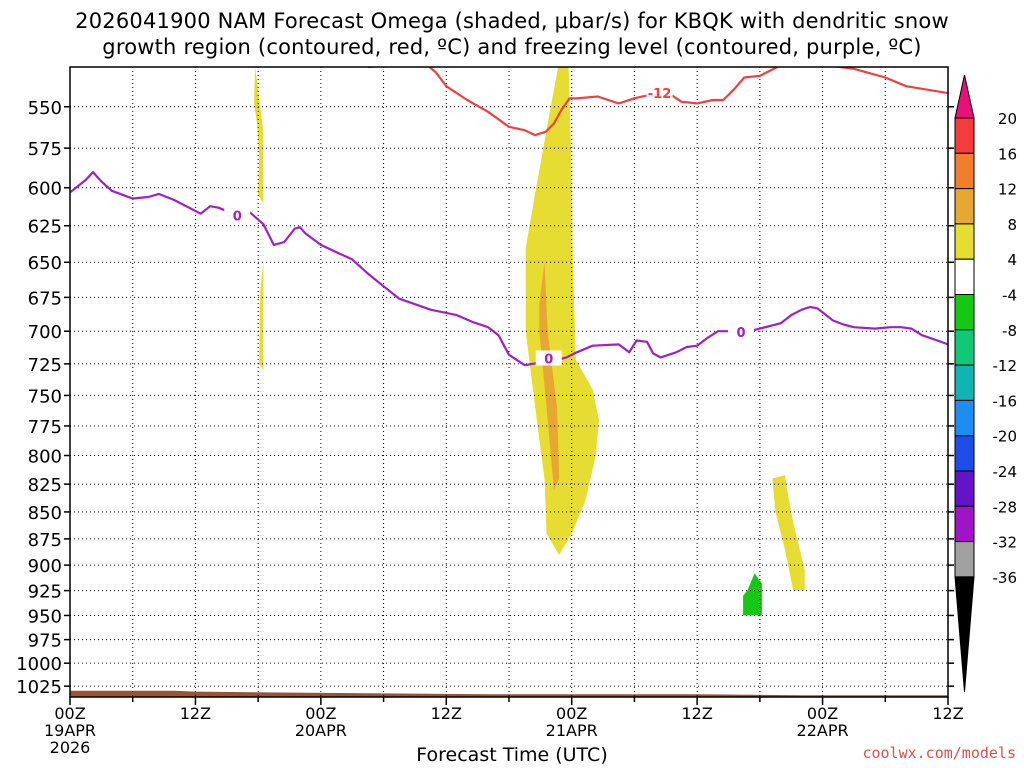 The height and width of the screenshot is (768, 1024). What do you see at coordinates (939, 753) in the screenshot?
I see `credit-text: coolwx.com/models` at bounding box center [939, 753].